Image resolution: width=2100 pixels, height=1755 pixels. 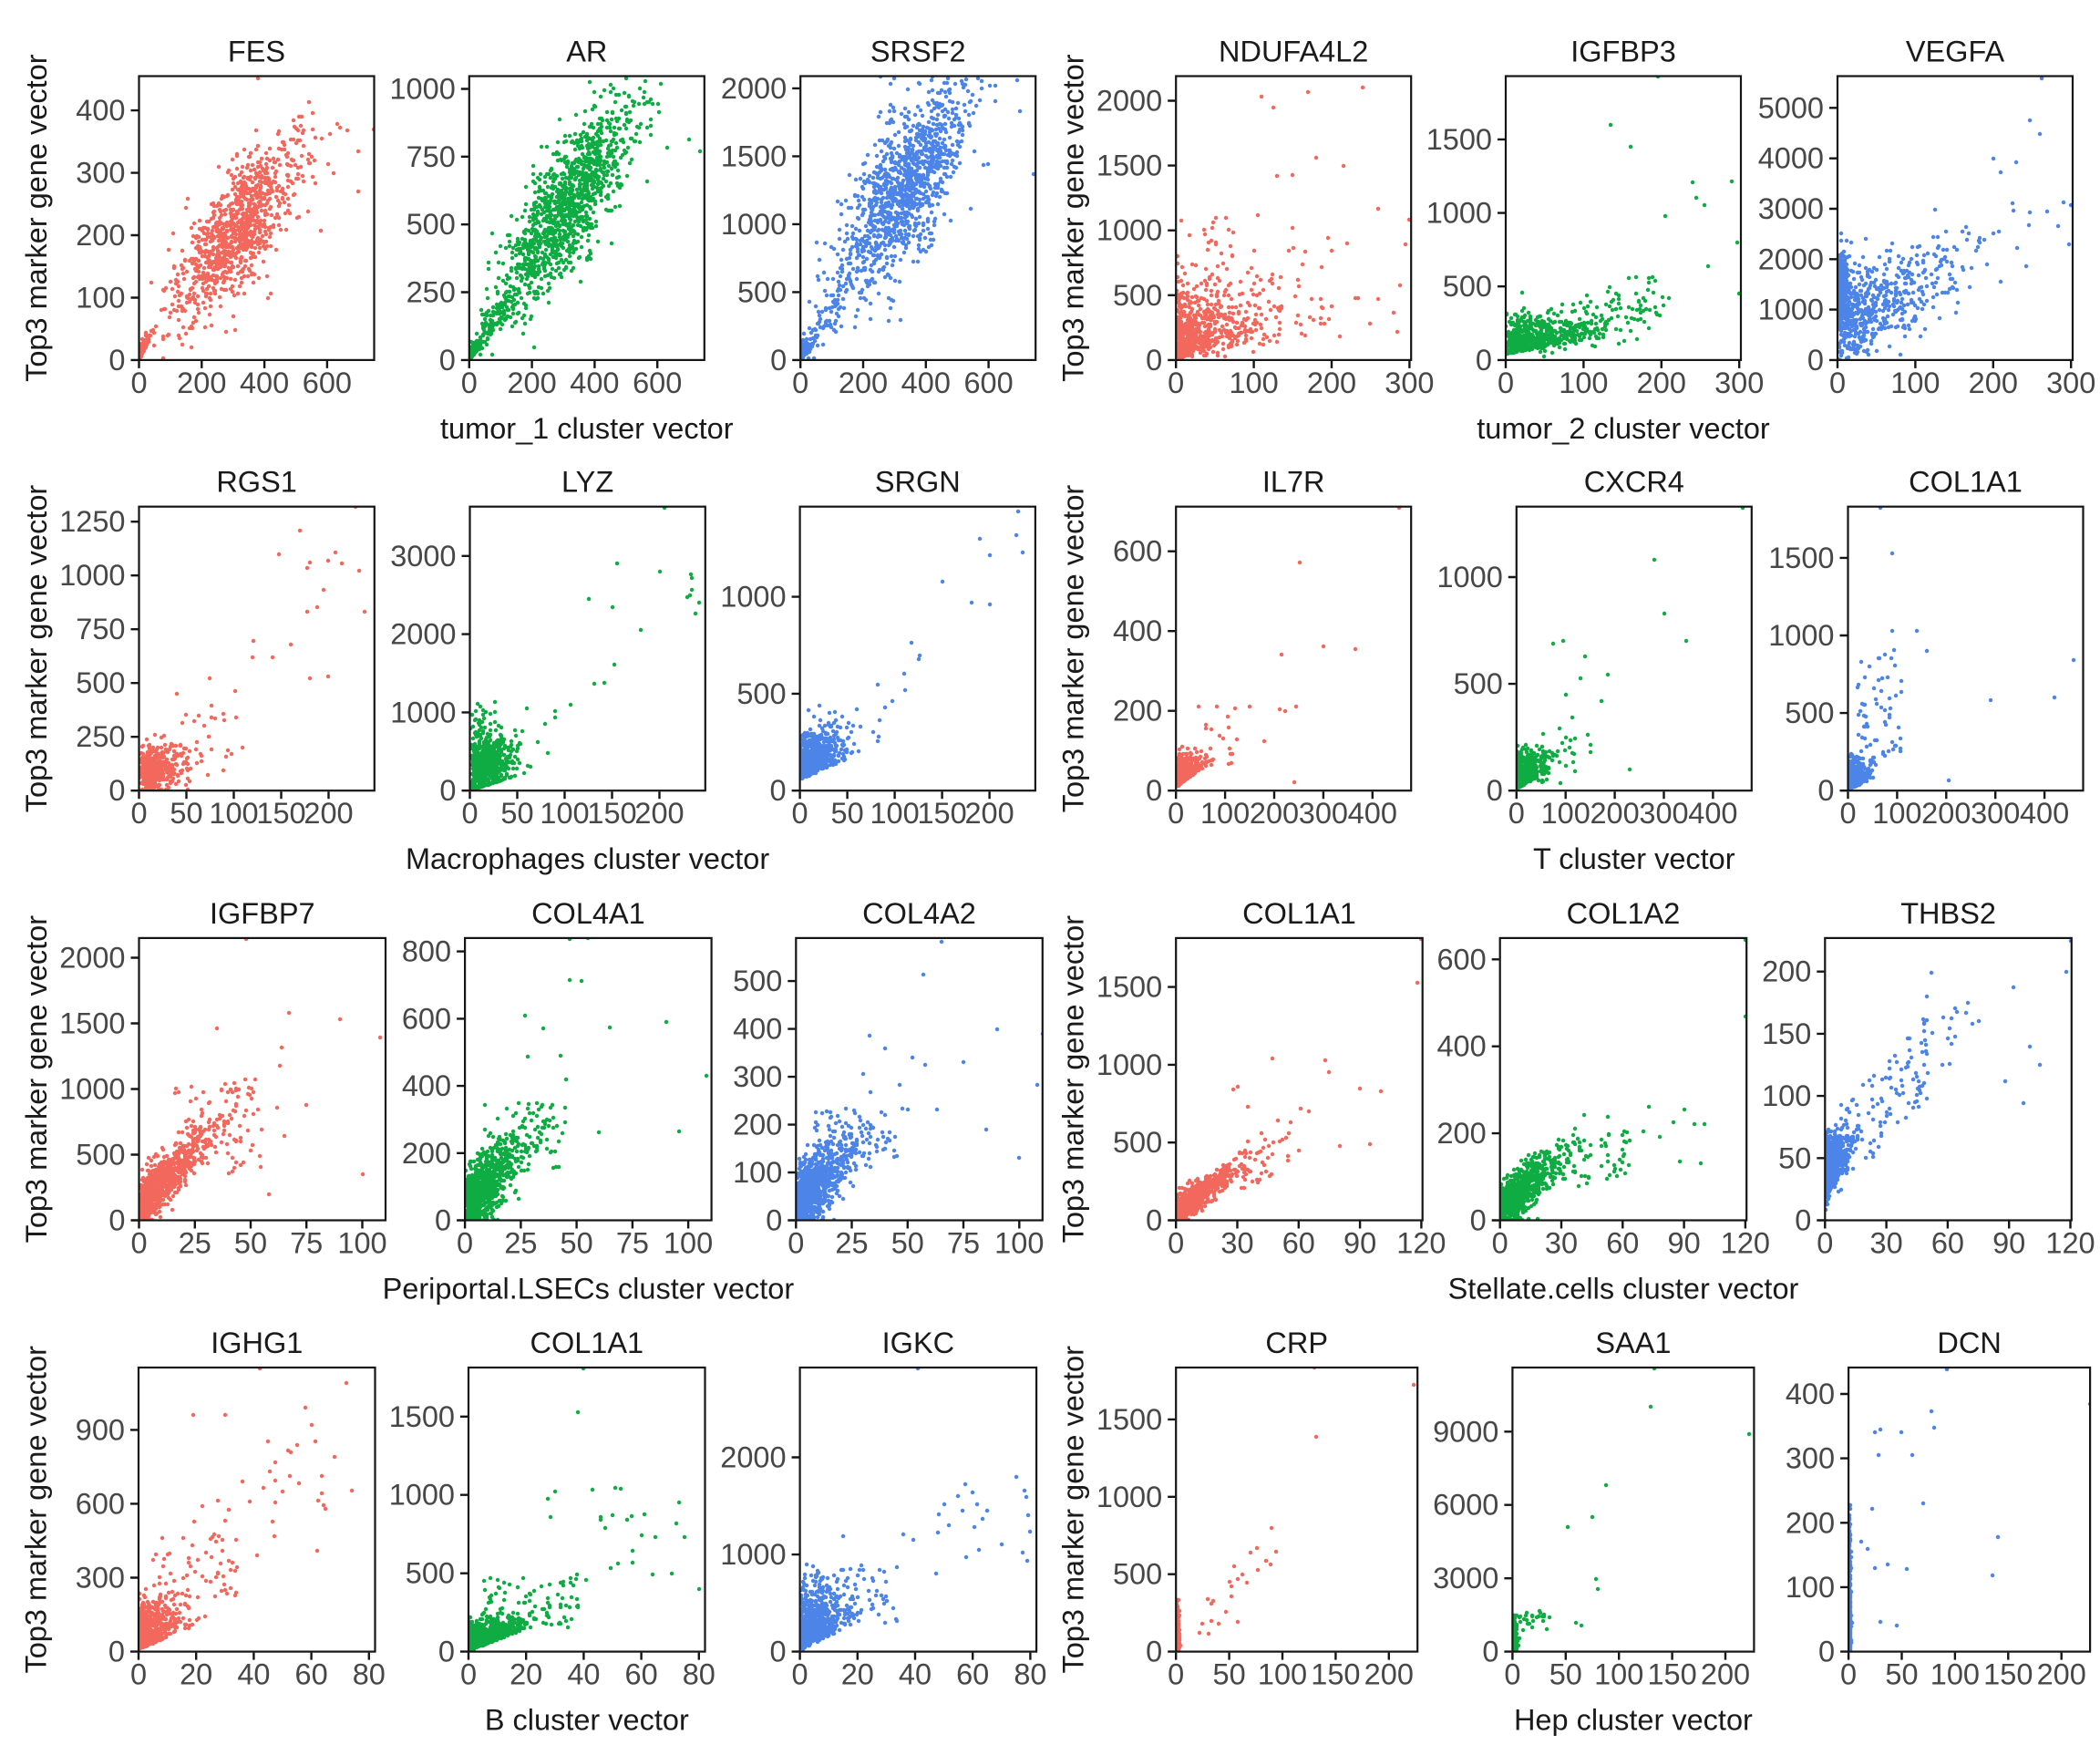 What do you see at coordinates (257, 52) in the screenshot?
I see `svg-text: FES` at bounding box center [257, 52].